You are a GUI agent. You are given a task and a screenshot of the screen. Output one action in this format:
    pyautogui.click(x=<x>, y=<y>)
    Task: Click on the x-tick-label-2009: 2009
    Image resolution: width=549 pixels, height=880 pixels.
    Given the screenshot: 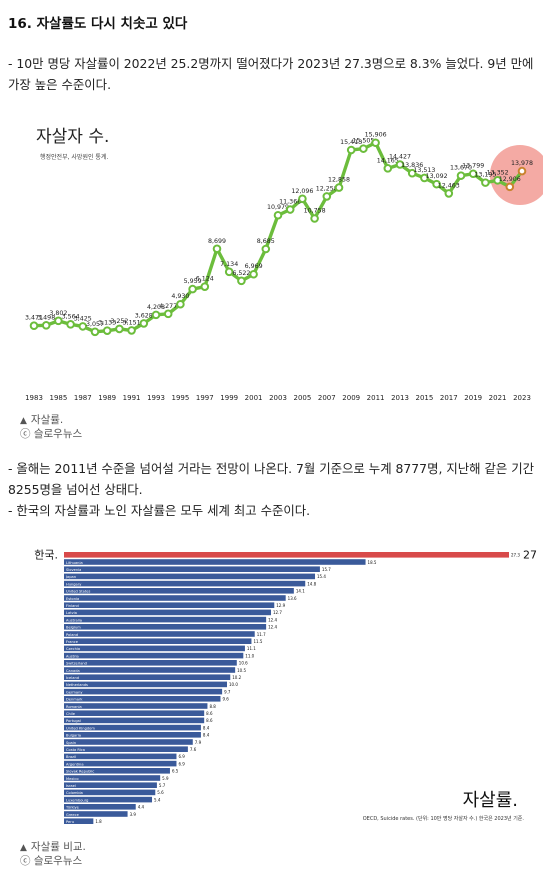 What is the action you would take?
    pyautogui.click(x=351, y=398)
    